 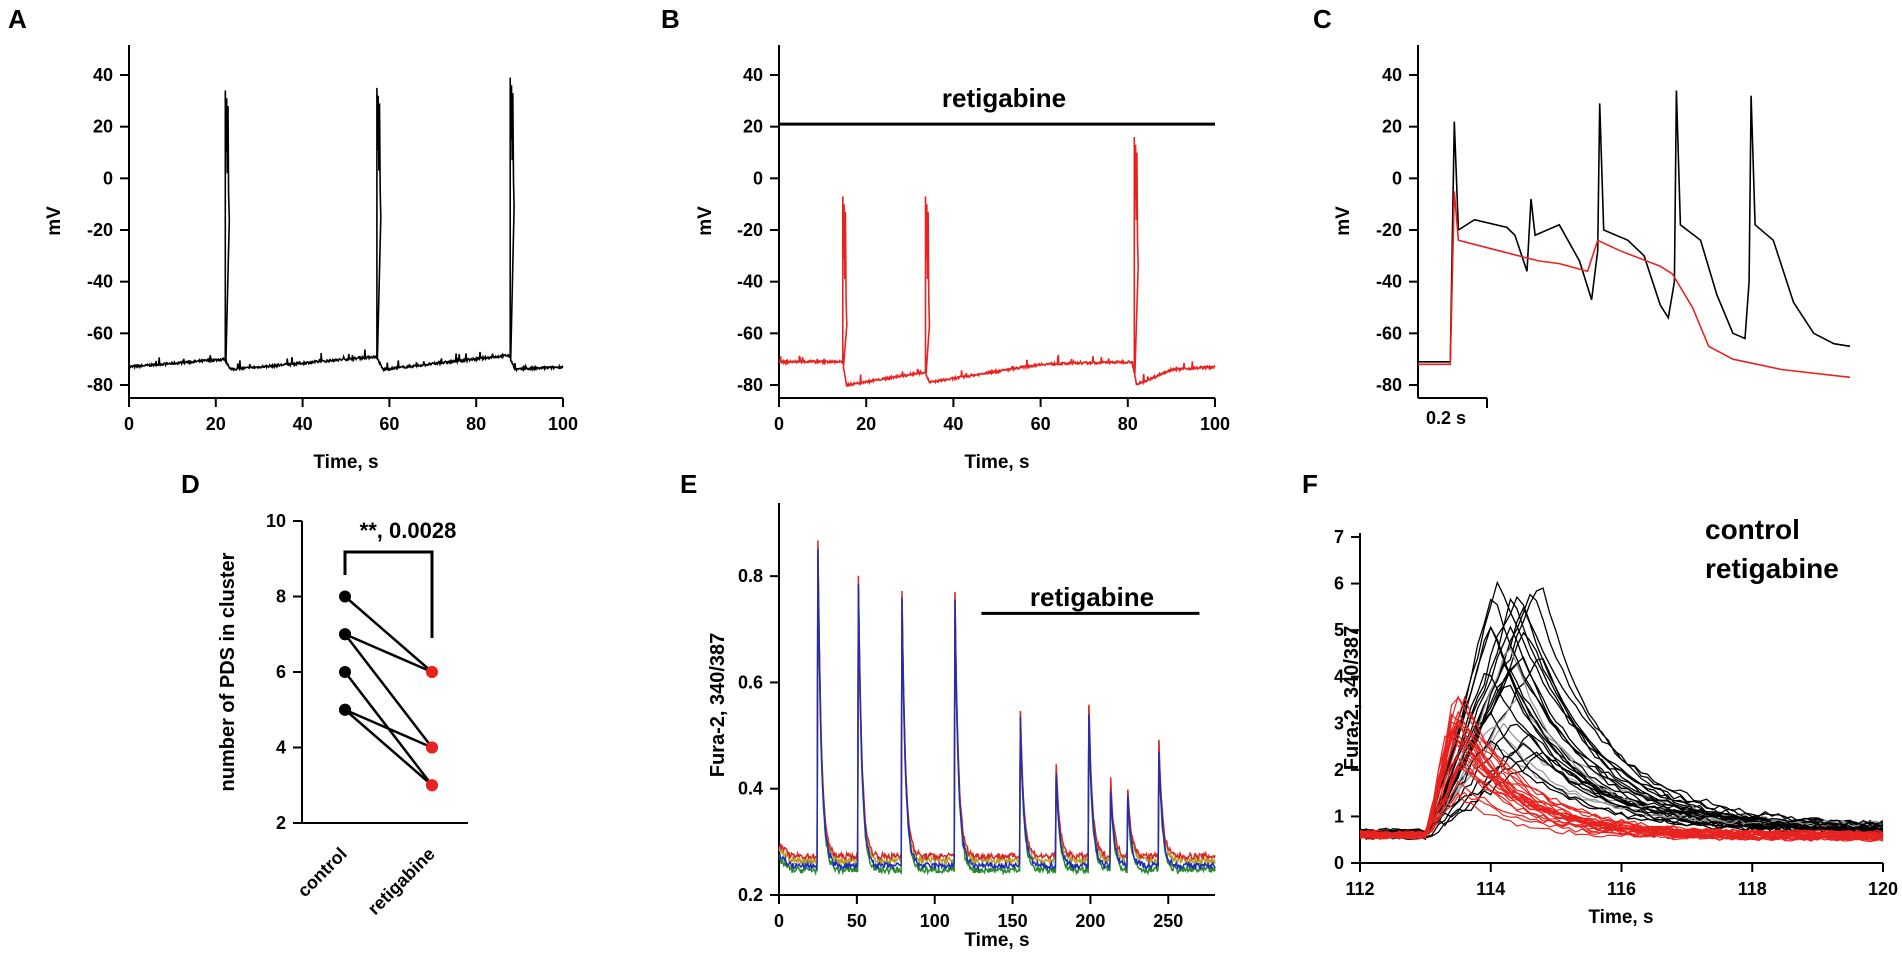 What do you see at coordinates (750, 895) in the screenshot?
I see `y-tick-label-e: 0.2` at bounding box center [750, 895].